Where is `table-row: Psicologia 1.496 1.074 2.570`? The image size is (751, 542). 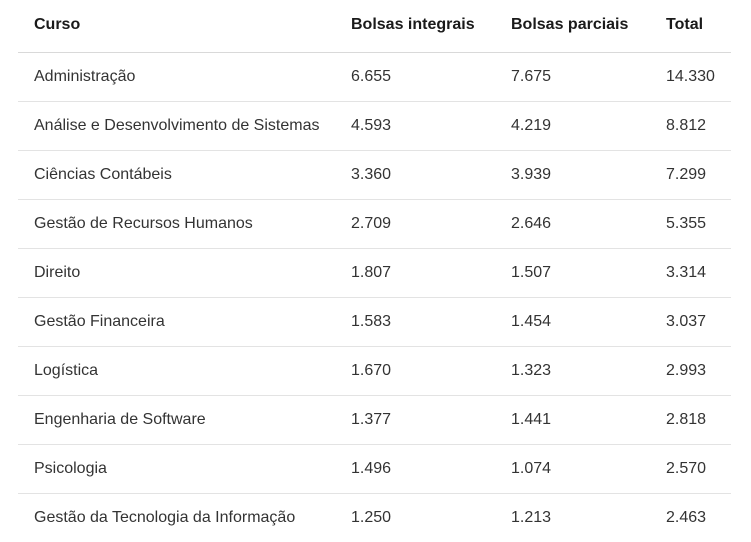
table-row: Psicologia 1.496 1.074 2.570 is located at coordinates (374, 469).